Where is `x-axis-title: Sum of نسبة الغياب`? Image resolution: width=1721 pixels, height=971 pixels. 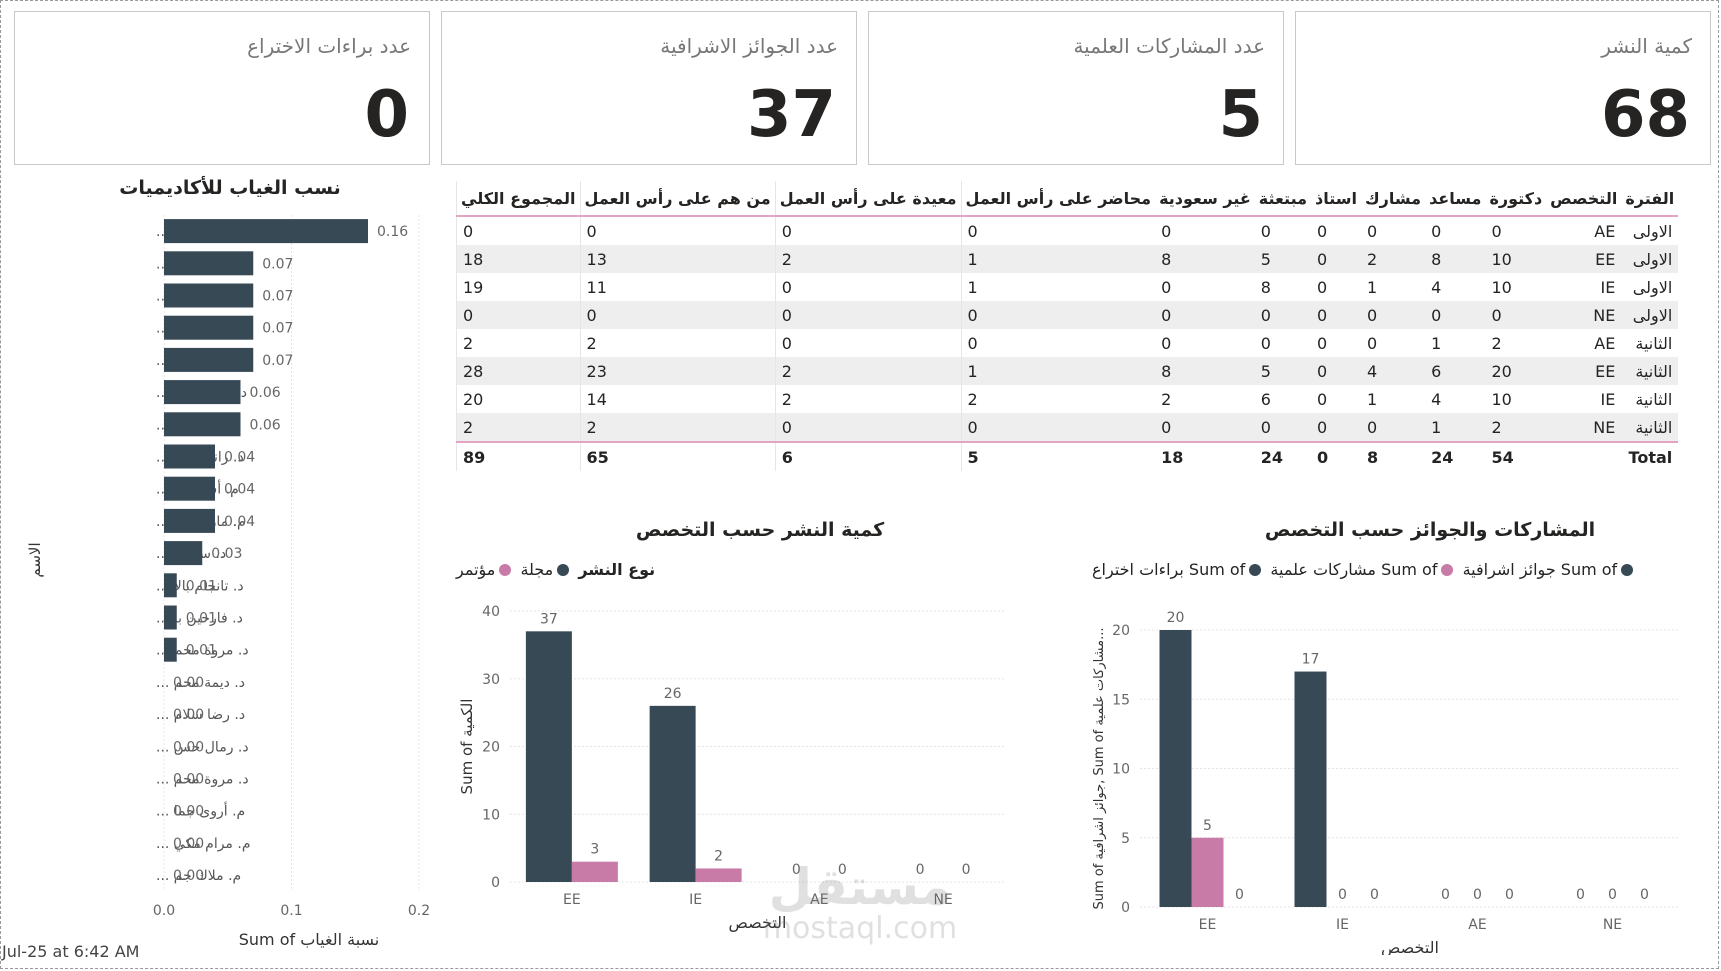
x-axis-title: Sum of نسبة الغياب is located at coordinates (309, 939).